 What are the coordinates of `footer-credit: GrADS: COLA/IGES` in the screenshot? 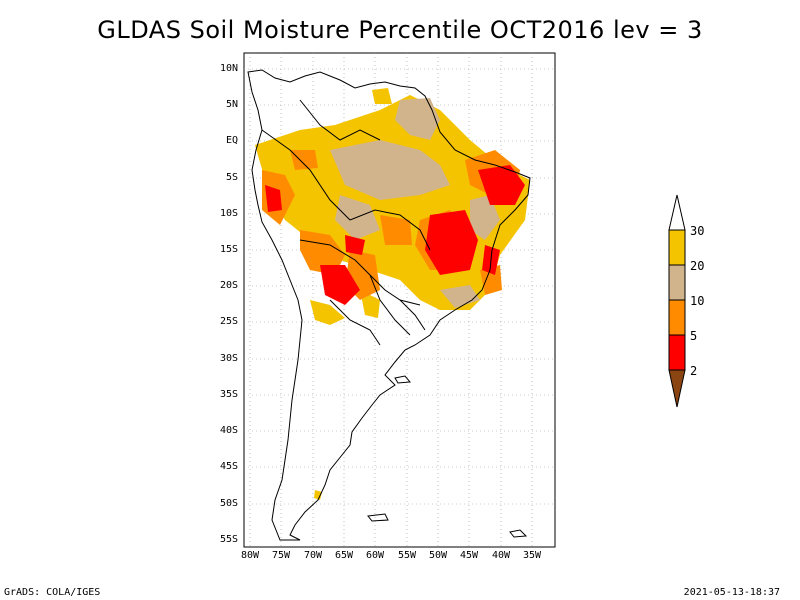 It's located at (52, 592).